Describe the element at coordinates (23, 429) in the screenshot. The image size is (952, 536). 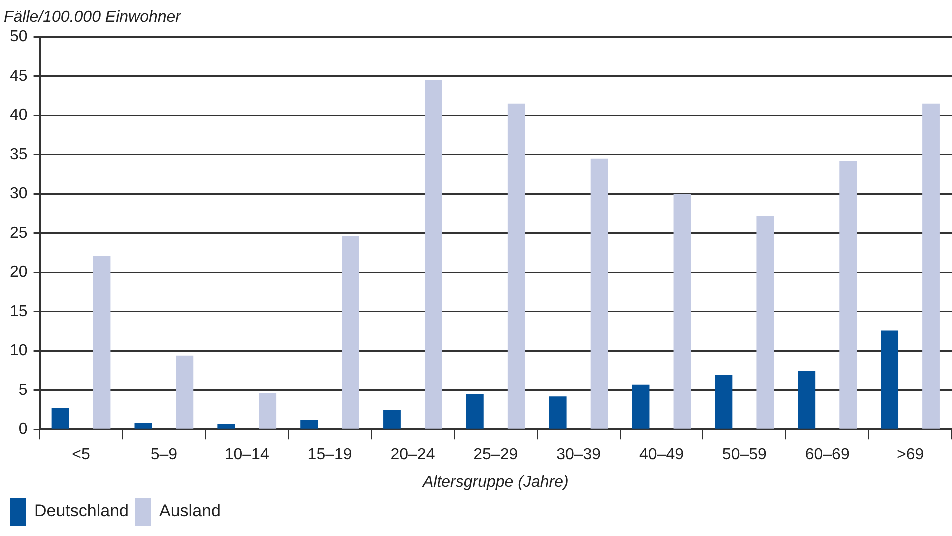
I see `y-tick-label: 0` at that location.